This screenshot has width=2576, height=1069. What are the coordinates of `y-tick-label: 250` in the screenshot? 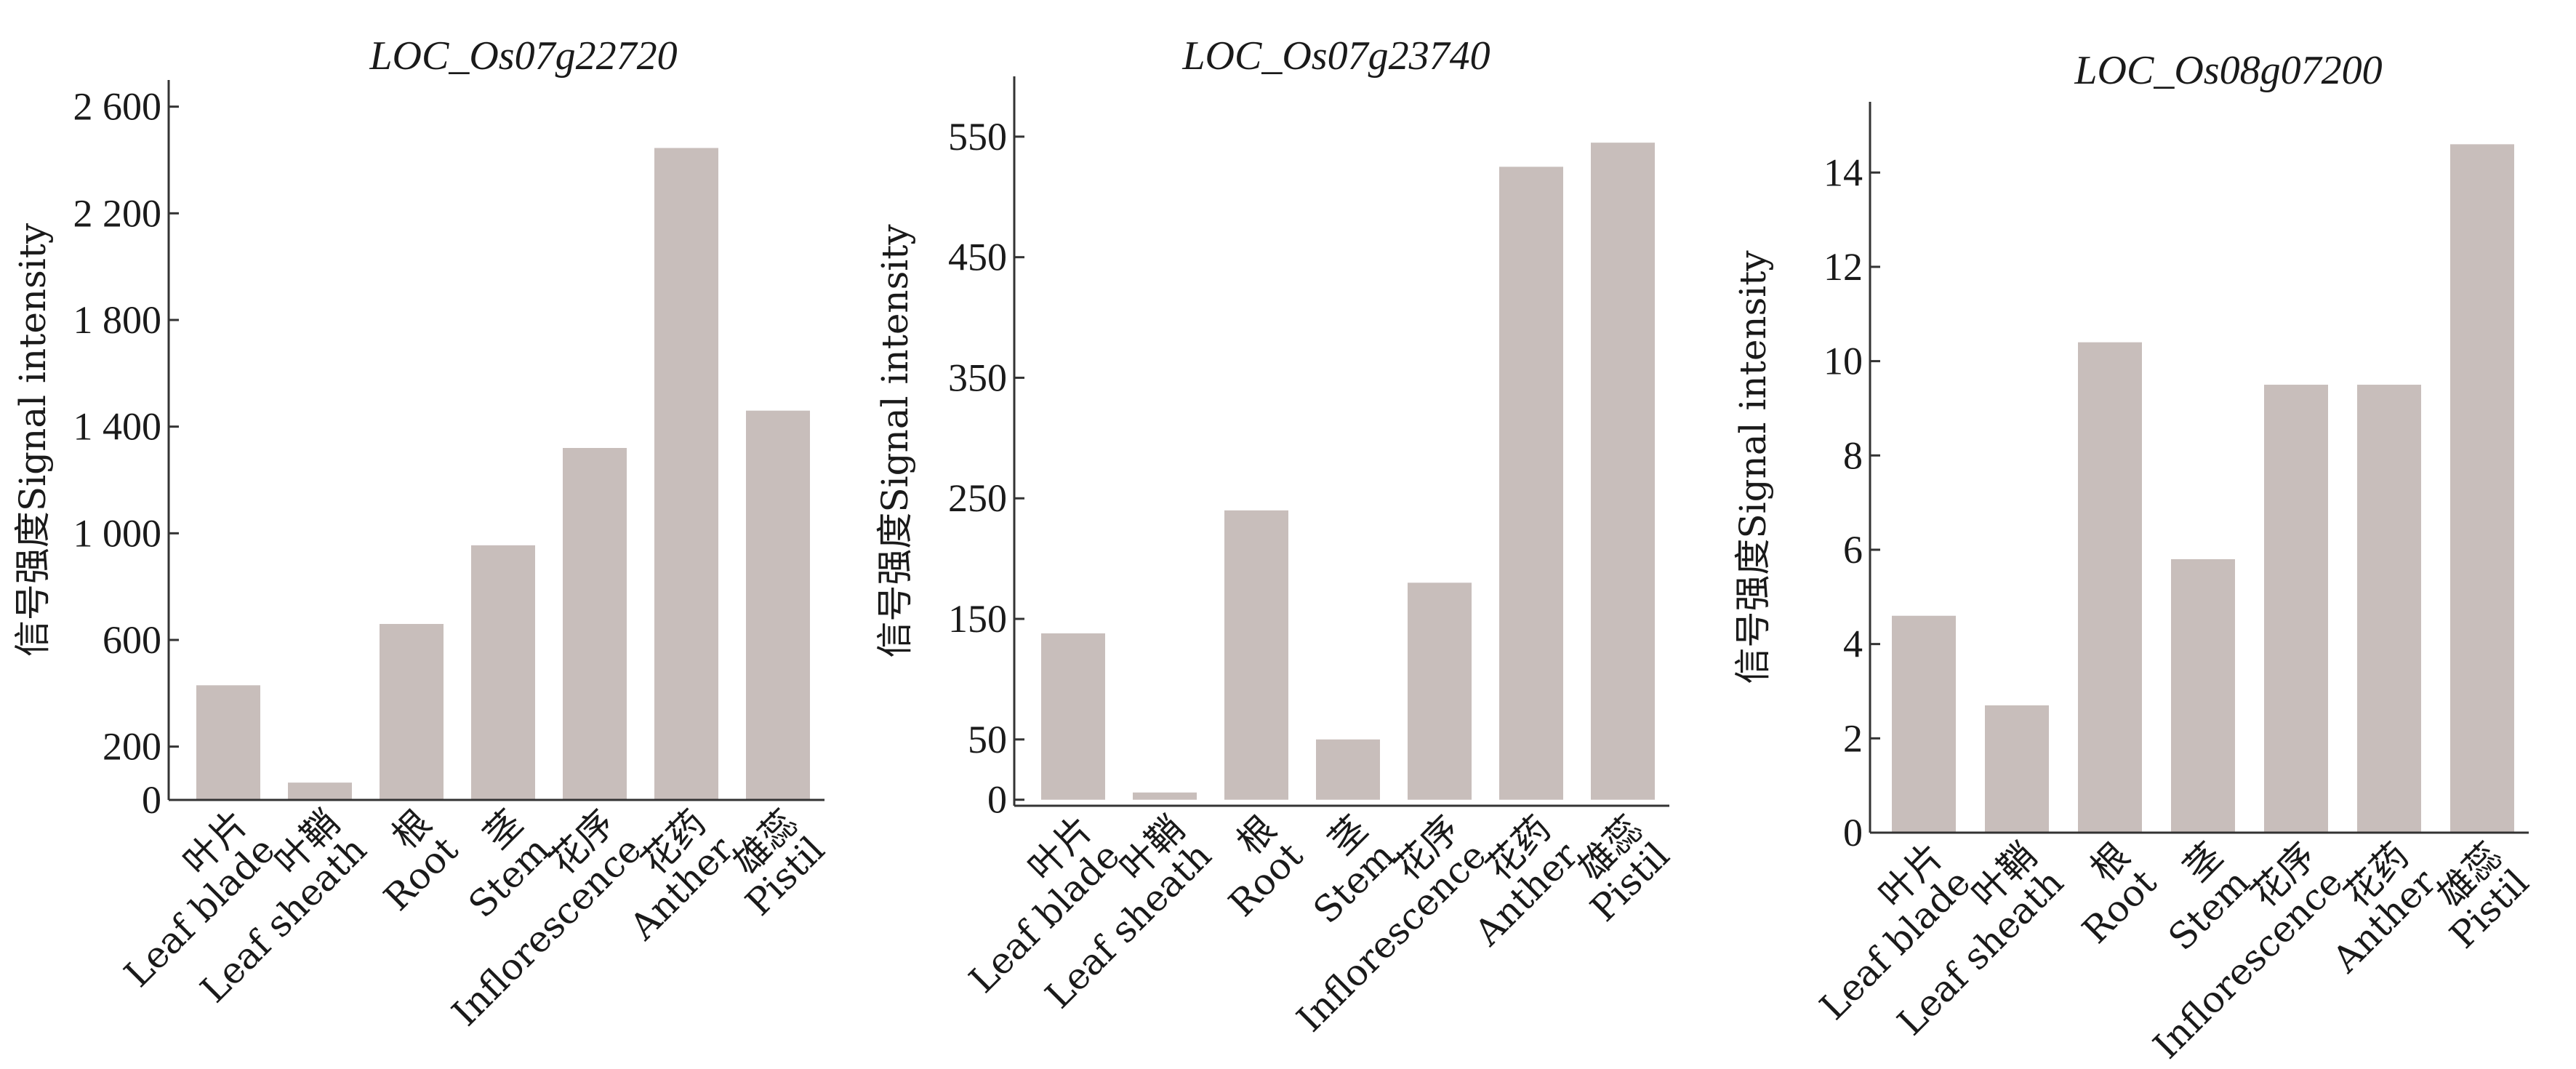 It's located at (978, 498).